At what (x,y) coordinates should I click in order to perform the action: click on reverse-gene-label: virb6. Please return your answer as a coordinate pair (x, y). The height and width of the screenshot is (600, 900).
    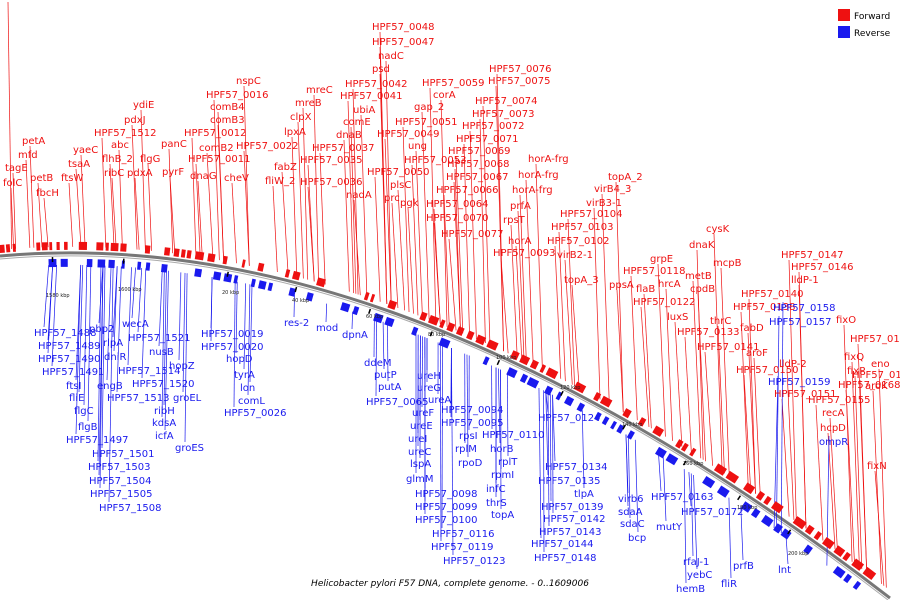
    Looking at the image, I should click on (631, 499).